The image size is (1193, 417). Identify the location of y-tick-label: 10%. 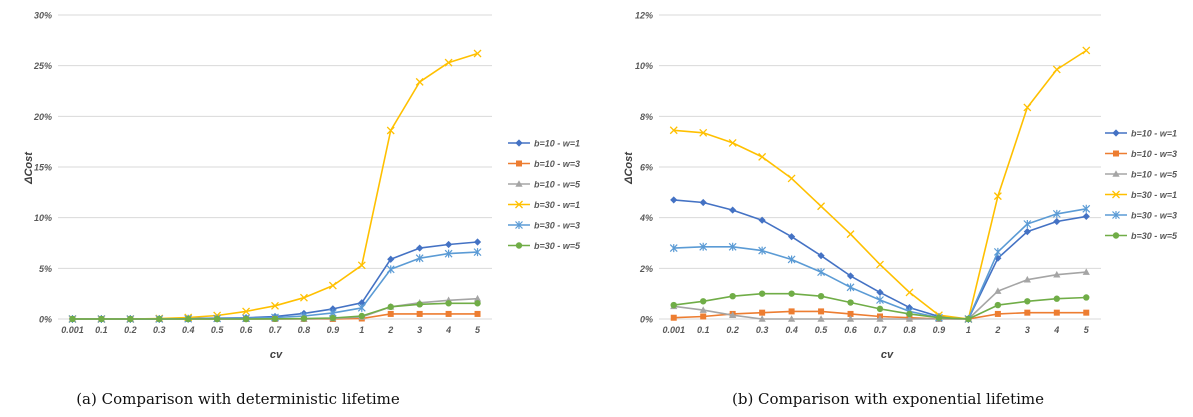
(644, 66).